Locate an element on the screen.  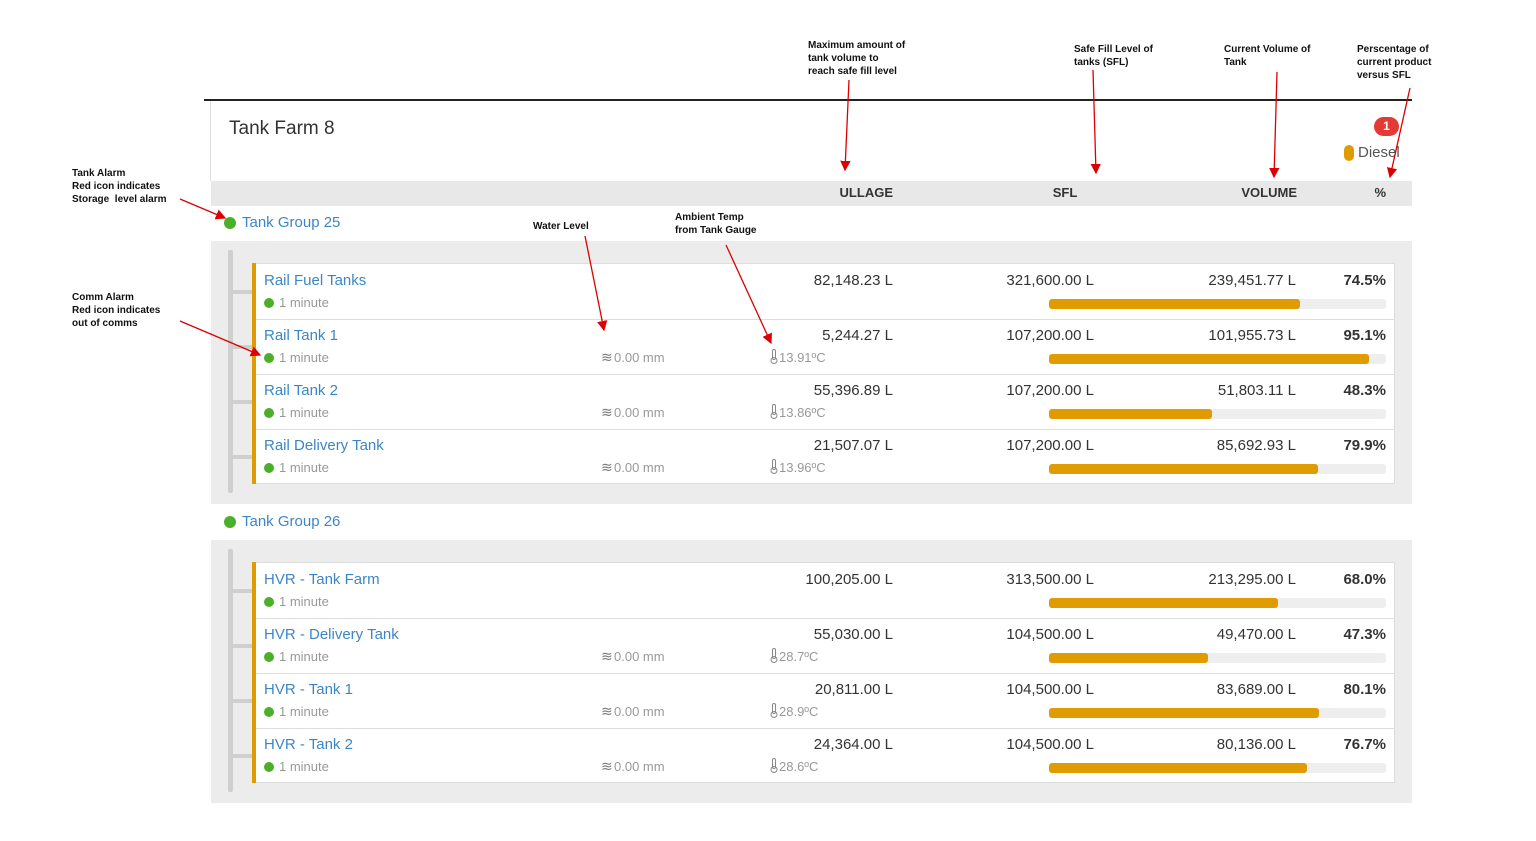
column-header: % is located at coordinates (1380, 192).